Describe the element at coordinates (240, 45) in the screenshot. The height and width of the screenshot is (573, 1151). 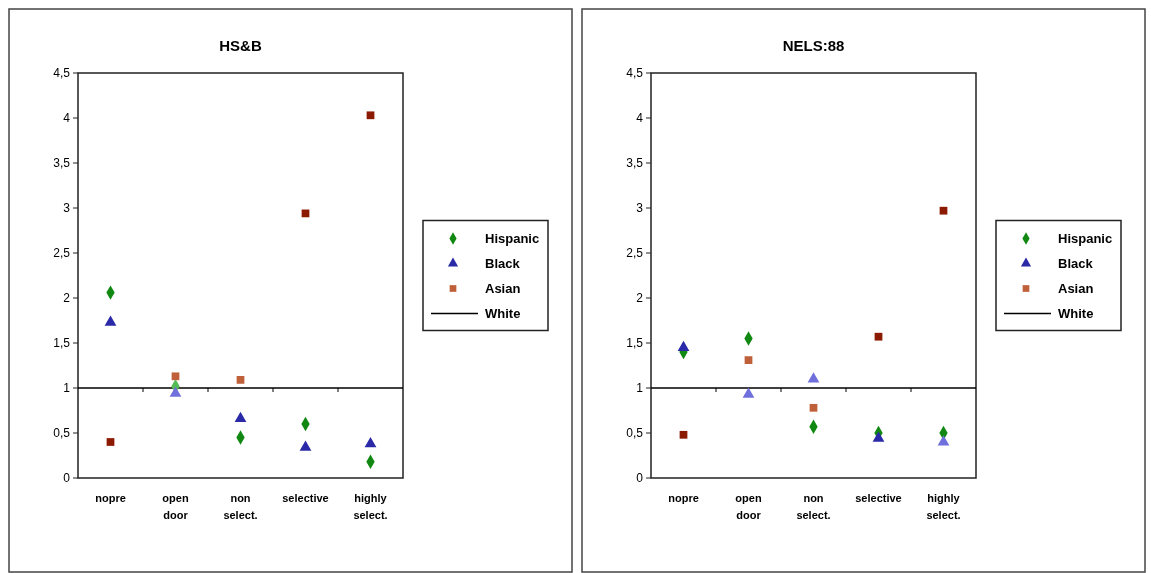
I see `chart-title: HS&B` at that location.